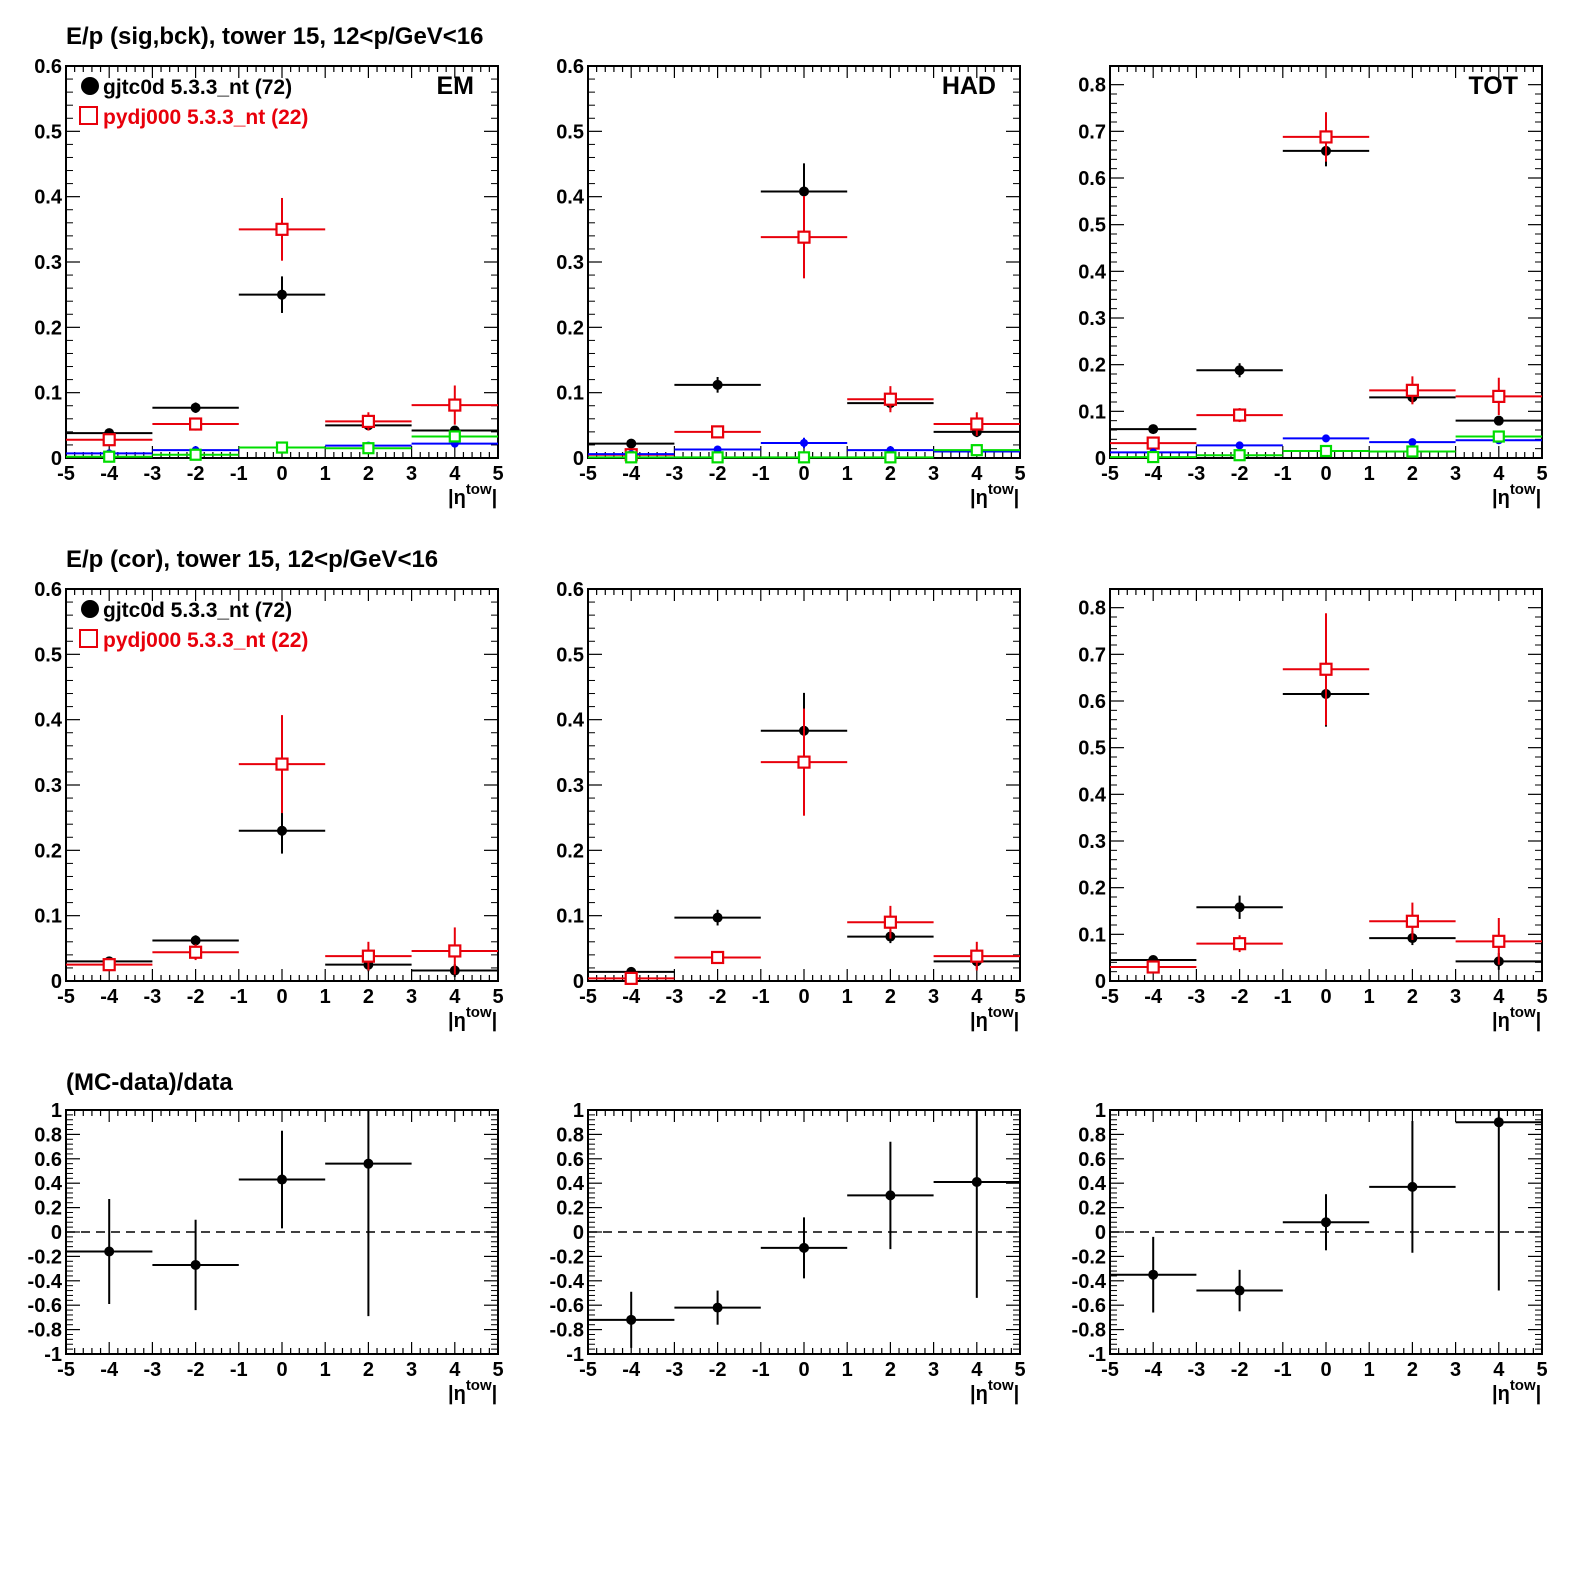  Describe the element at coordinates (1089, 1257) in the screenshot. I see `y-tick-label: -0.2` at that location.